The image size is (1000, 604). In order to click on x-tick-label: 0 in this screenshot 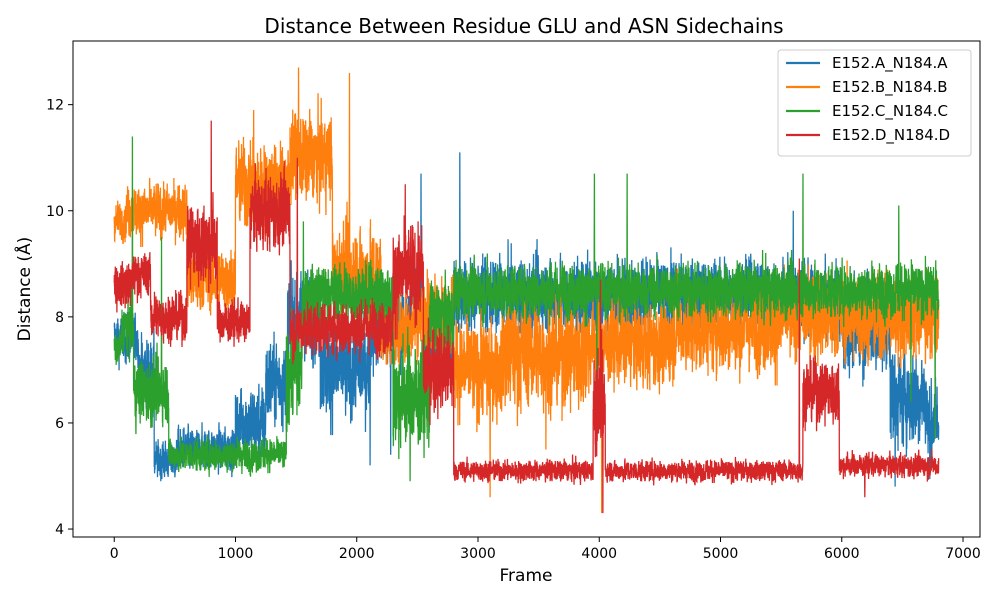, I will do `click(114, 554)`.